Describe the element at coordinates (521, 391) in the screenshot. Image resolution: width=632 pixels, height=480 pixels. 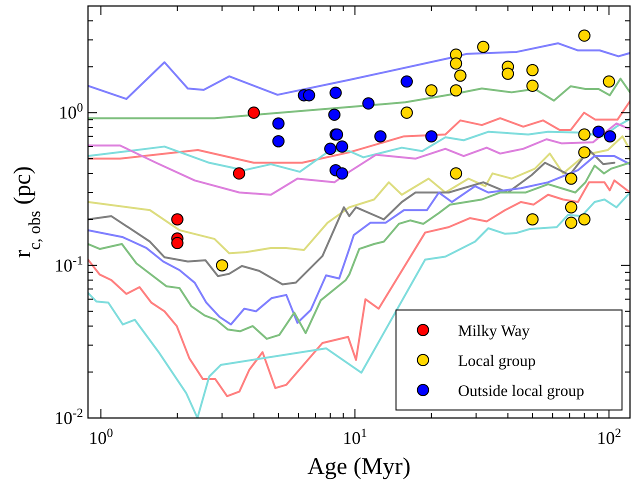
I see `legend-label: Outside local group` at that location.